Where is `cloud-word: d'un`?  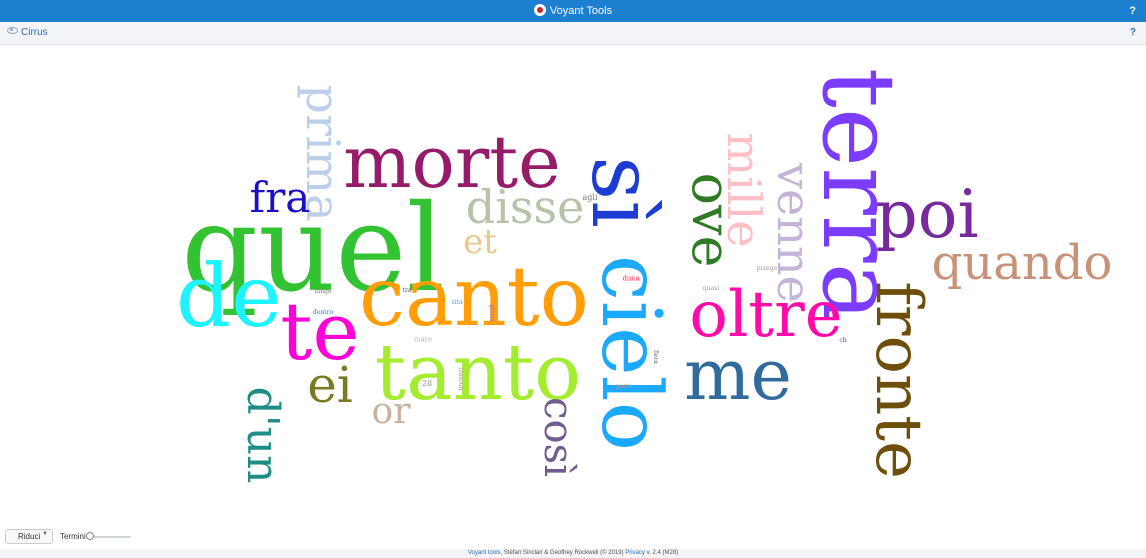 cloud-word: d'un is located at coordinates (262, 435).